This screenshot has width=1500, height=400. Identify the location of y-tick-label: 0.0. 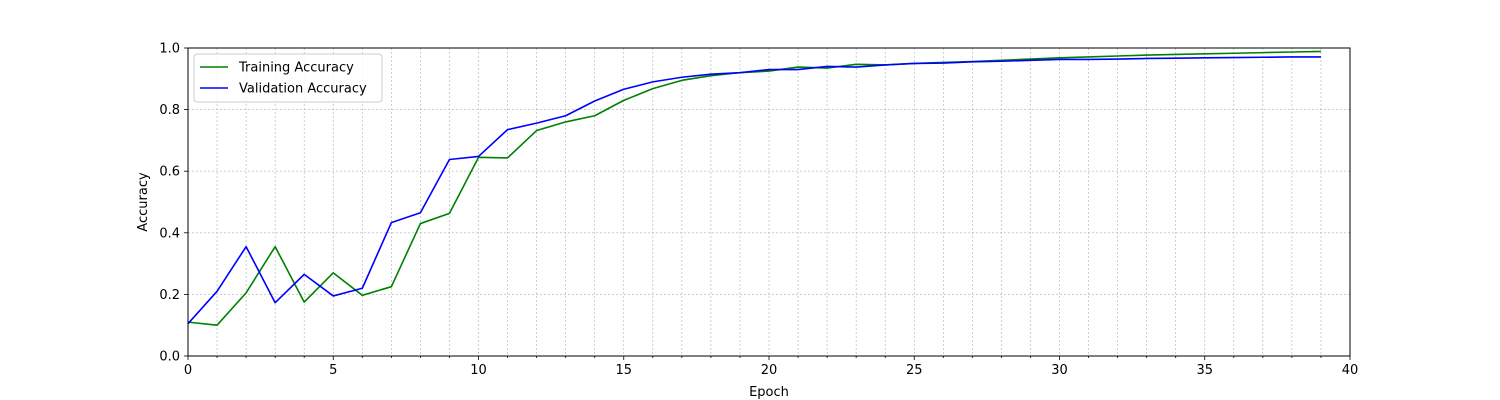
(169, 357).